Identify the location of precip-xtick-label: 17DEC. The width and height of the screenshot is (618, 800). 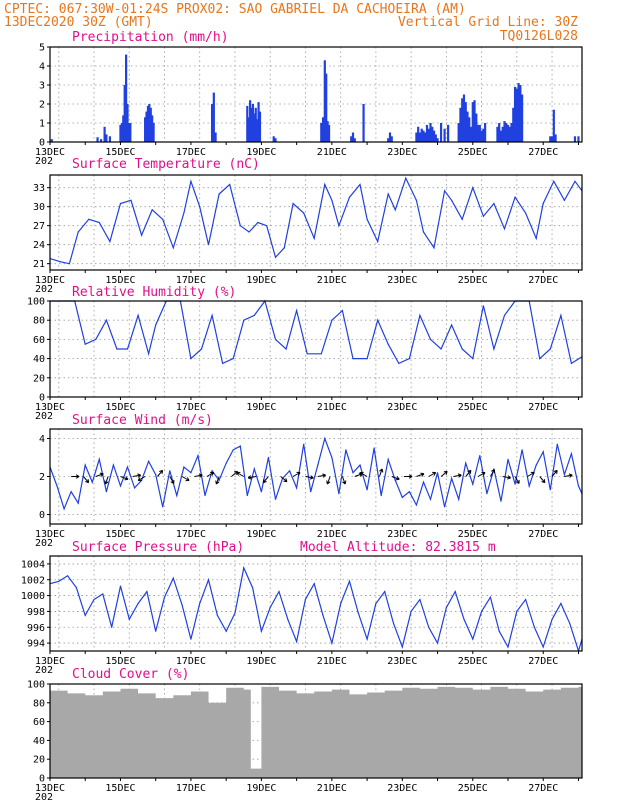
(191, 152).